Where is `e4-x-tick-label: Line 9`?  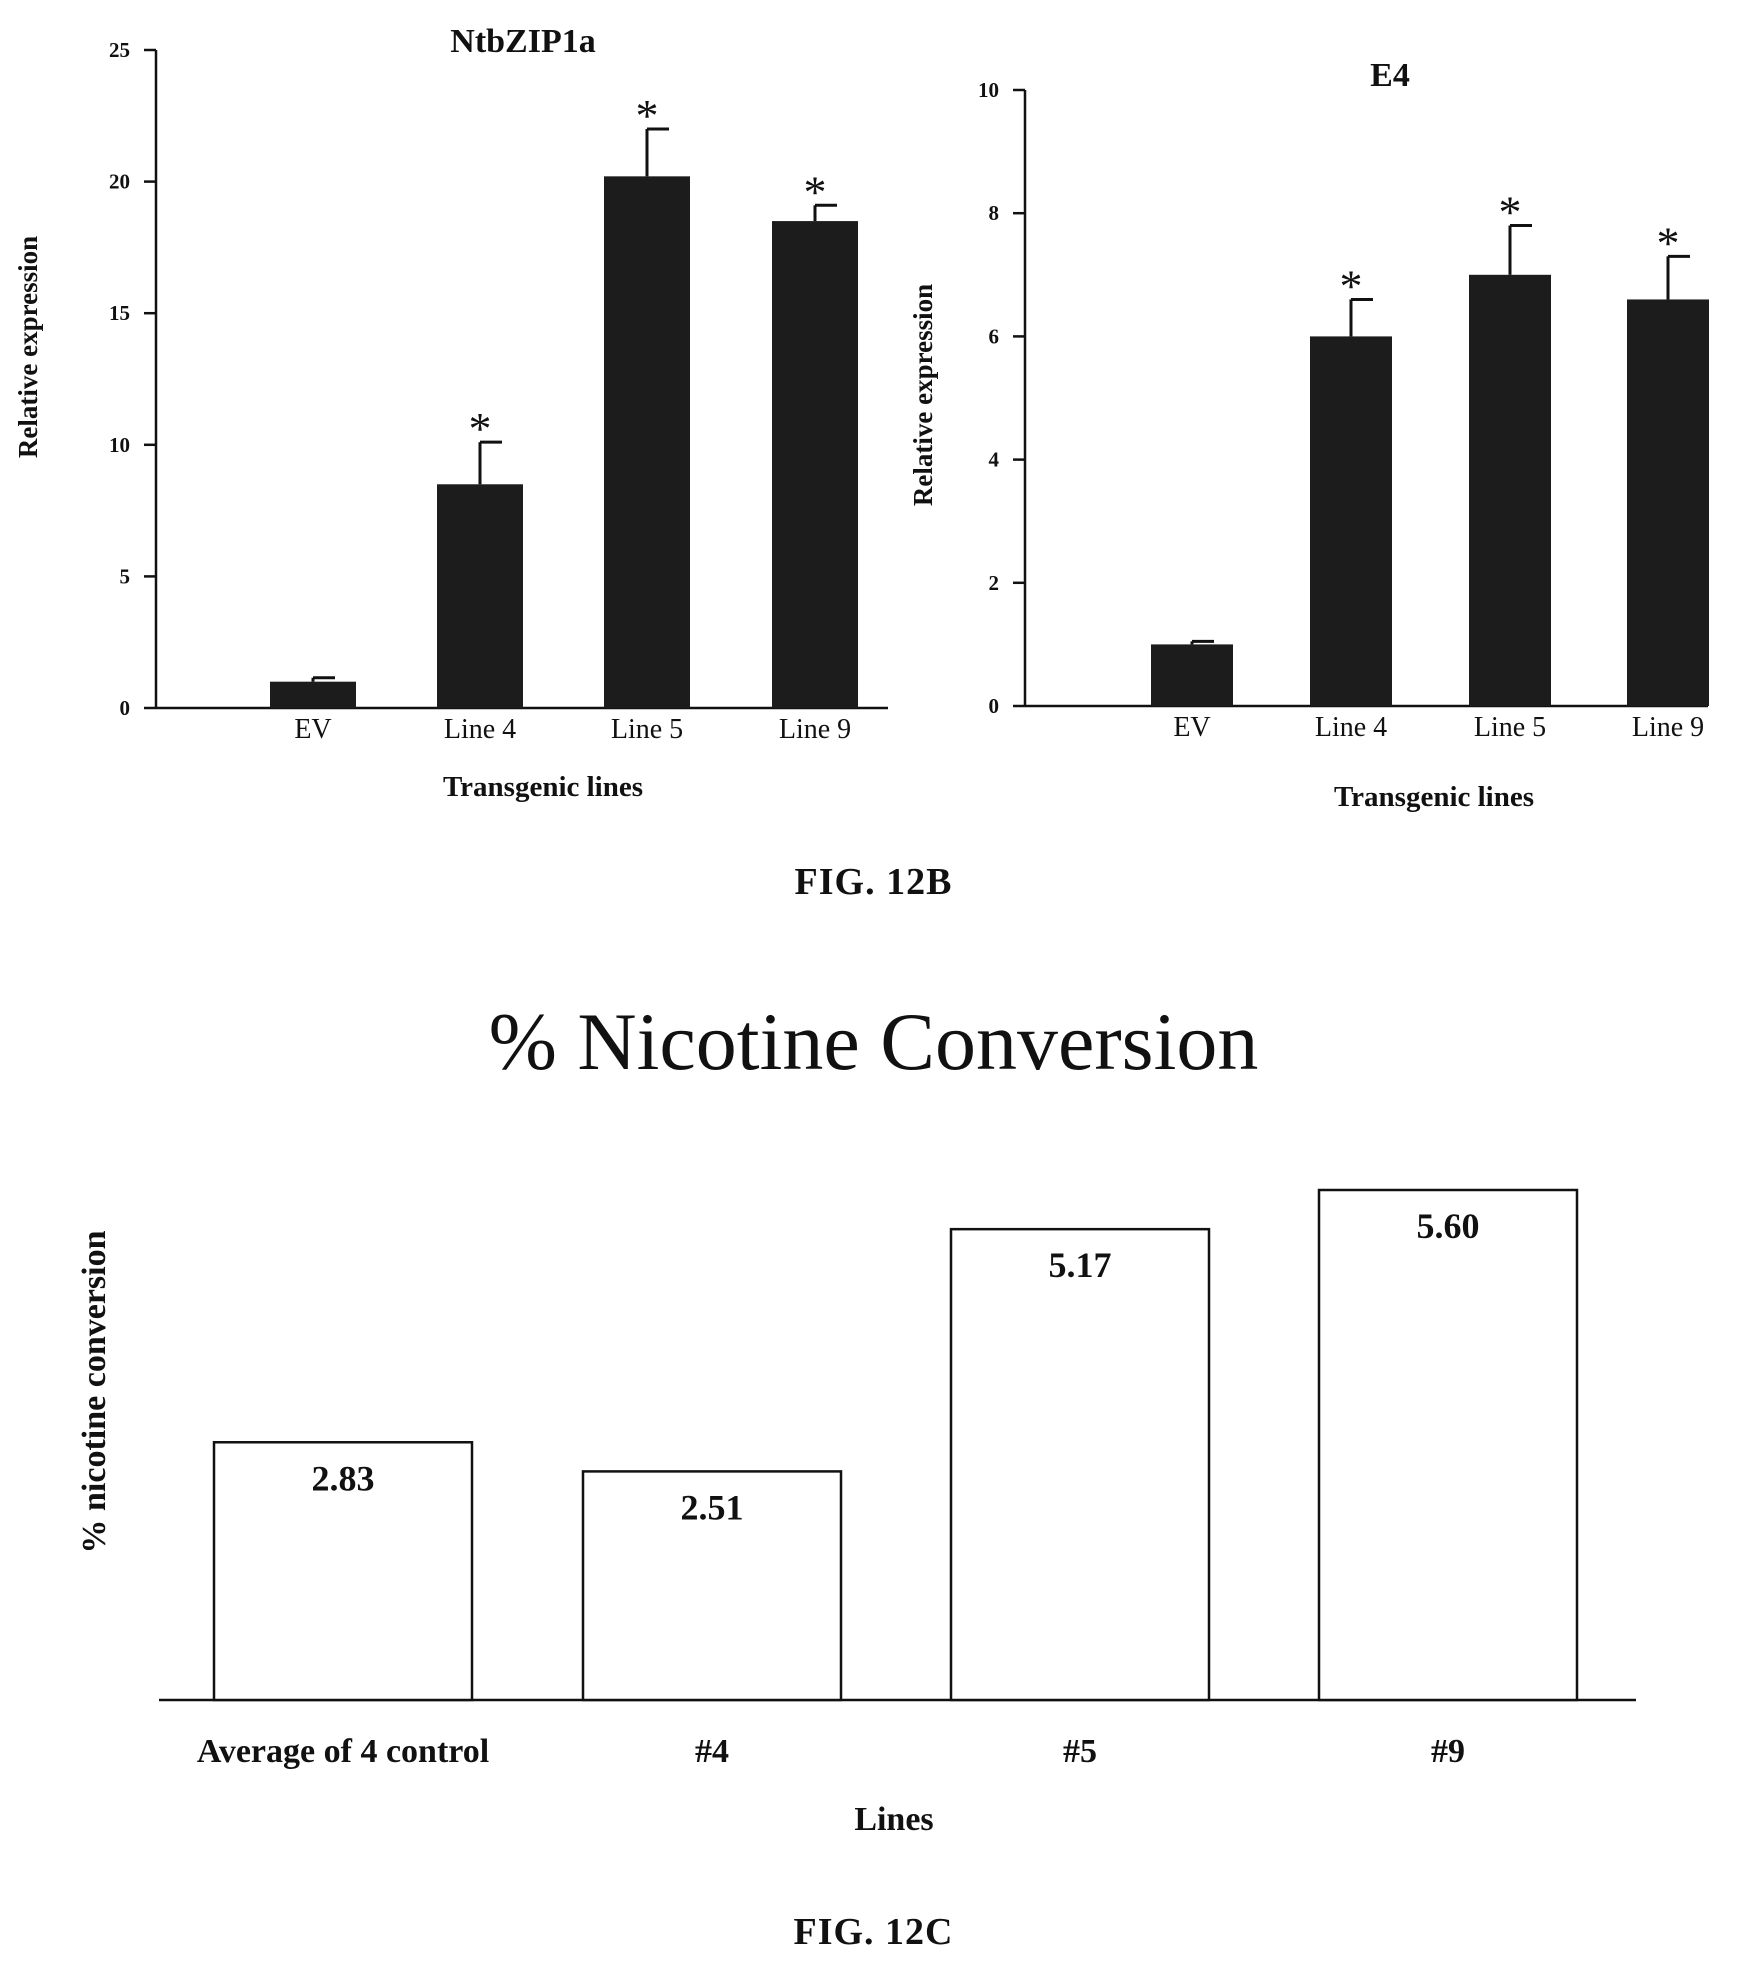 e4-x-tick-label: Line 9 is located at coordinates (1668, 727).